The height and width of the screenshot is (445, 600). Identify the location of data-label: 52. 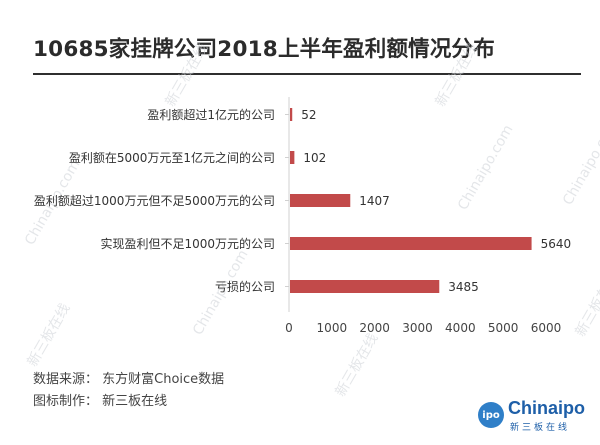
(308, 115).